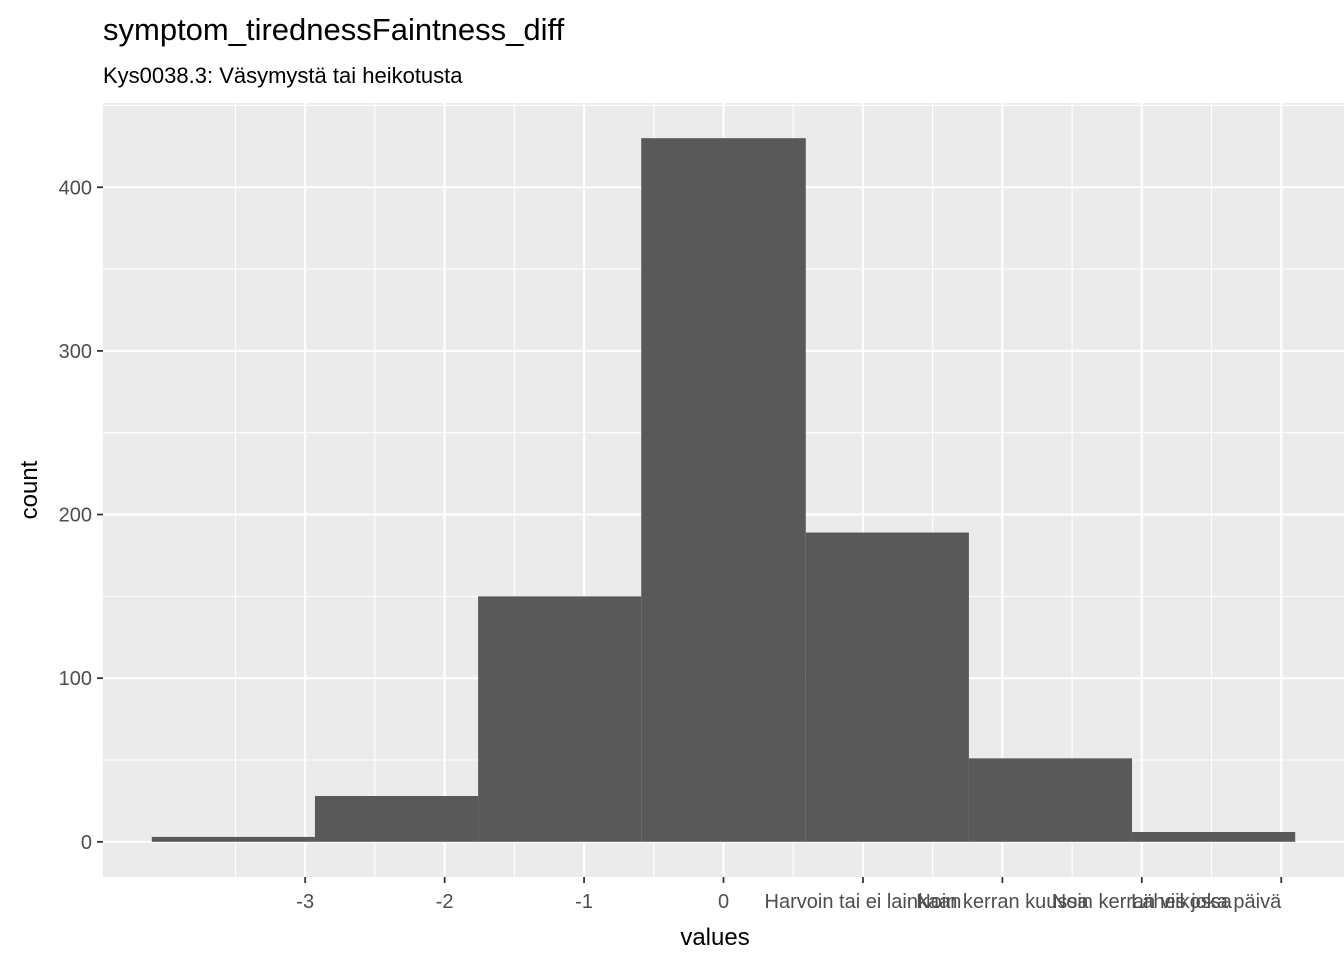  Describe the element at coordinates (584, 902) in the screenshot. I see `x-tick-label: -1` at that location.